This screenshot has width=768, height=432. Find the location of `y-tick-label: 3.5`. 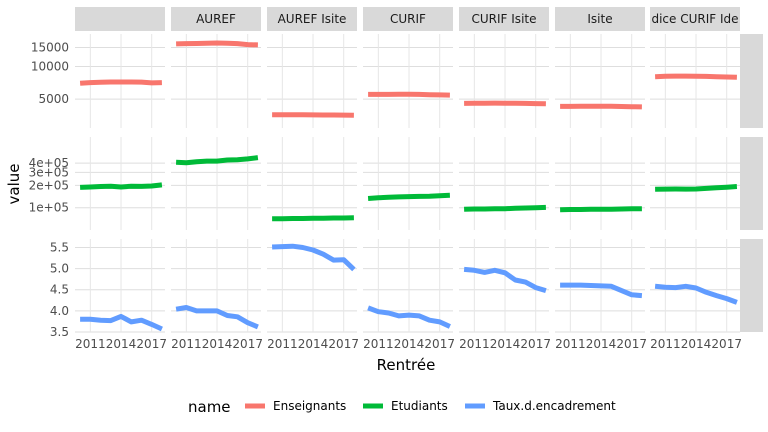

y-tick-label: 3.5 is located at coordinates (59, 332).